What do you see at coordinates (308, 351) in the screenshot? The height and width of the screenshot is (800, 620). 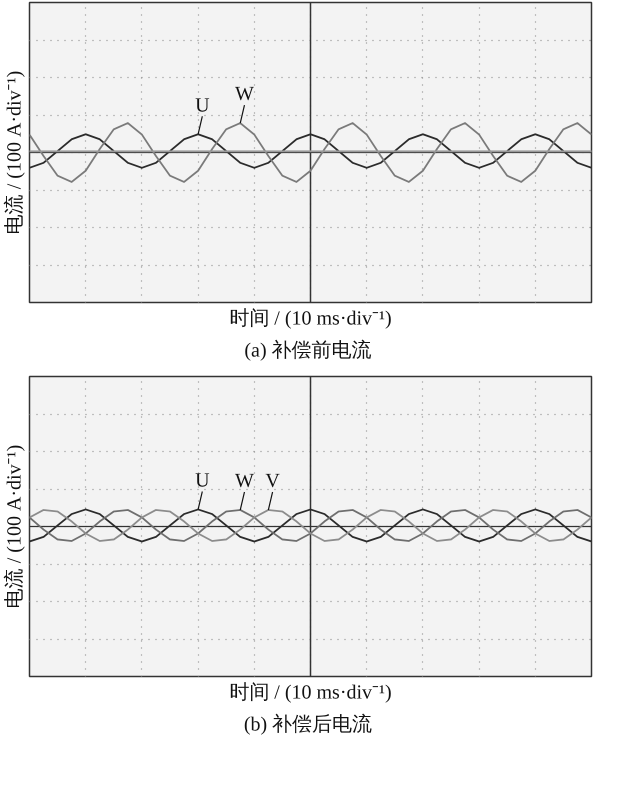 I see `text: (a) 补偿前电流` at bounding box center [308, 351].